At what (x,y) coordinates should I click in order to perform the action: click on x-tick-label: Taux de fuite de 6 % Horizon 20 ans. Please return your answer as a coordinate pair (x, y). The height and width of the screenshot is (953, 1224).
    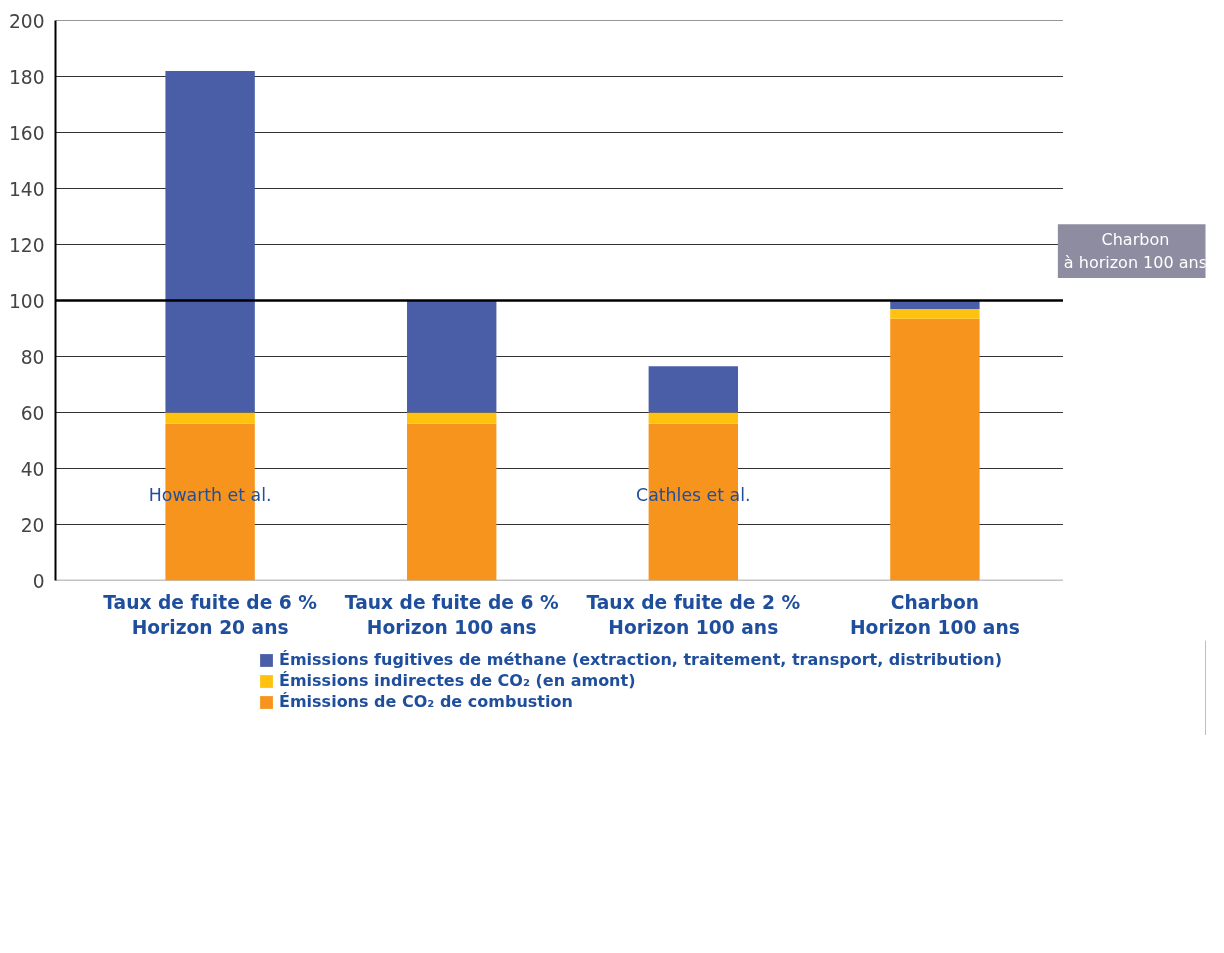
    Looking at the image, I should click on (210, 614).